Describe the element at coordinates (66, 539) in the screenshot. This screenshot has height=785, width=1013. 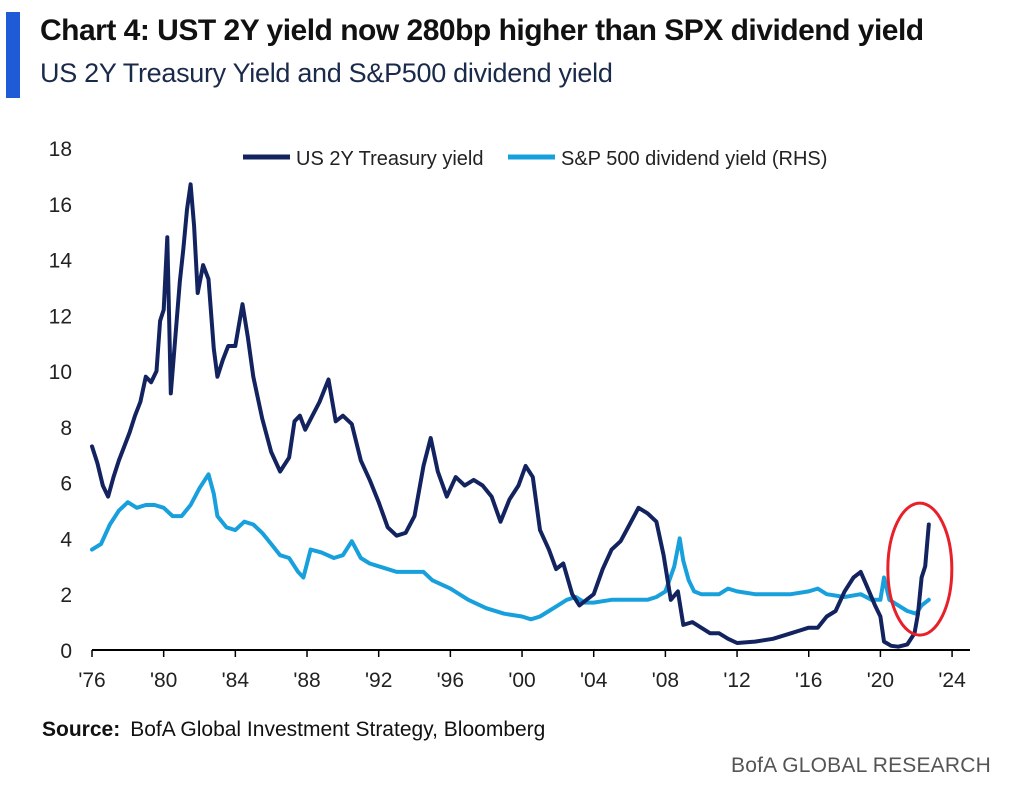
I see `y-tick-label: 4` at that location.